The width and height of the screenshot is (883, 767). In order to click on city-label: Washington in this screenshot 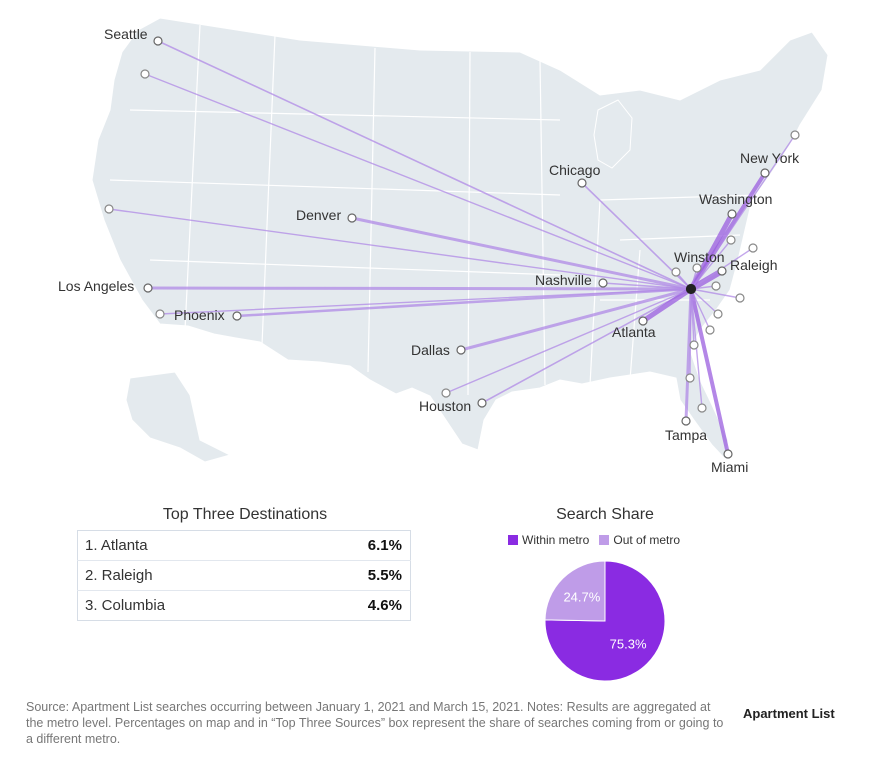, I will do `click(735, 199)`.